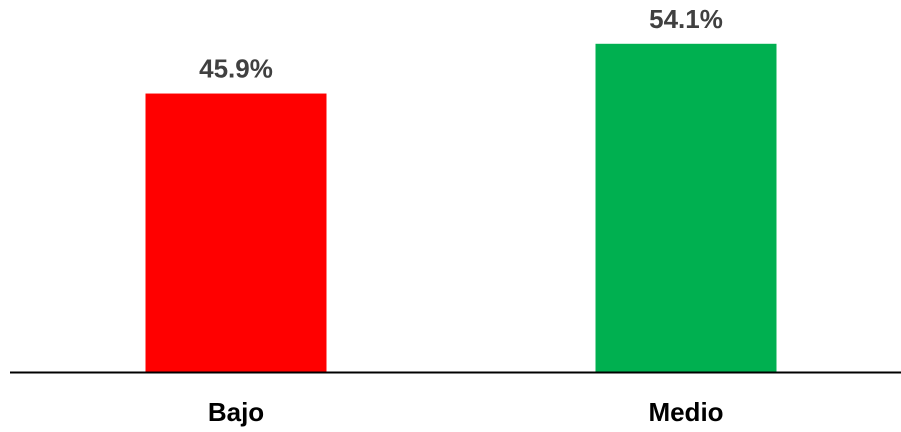 Image resolution: width=901 pixels, height=432 pixels. What do you see at coordinates (685, 412) in the screenshot?
I see `category-label-medio: Medio` at bounding box center [685, 412].